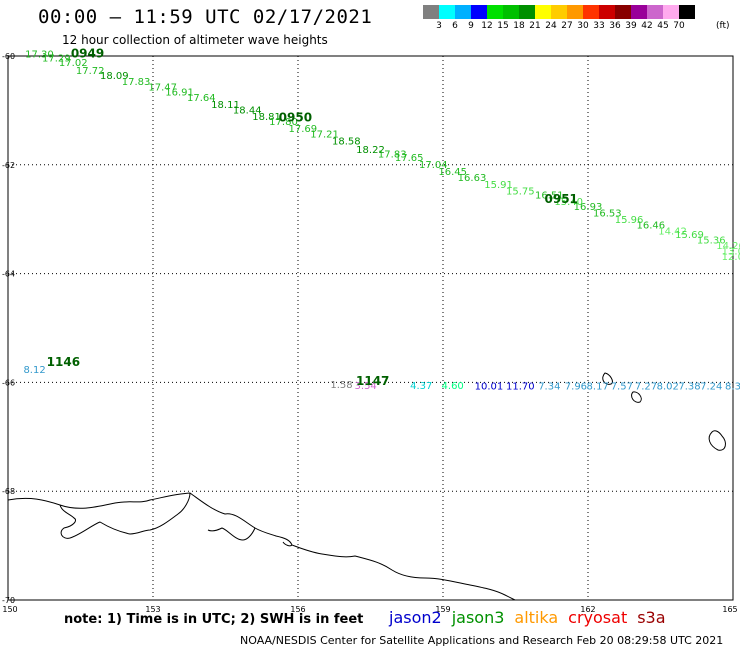 Image resolution: width=740 pixels, height=650 pixels. I want to click on page-title: 00:00 – 11:59 UTC 02/17/2021, so click(205, 17).